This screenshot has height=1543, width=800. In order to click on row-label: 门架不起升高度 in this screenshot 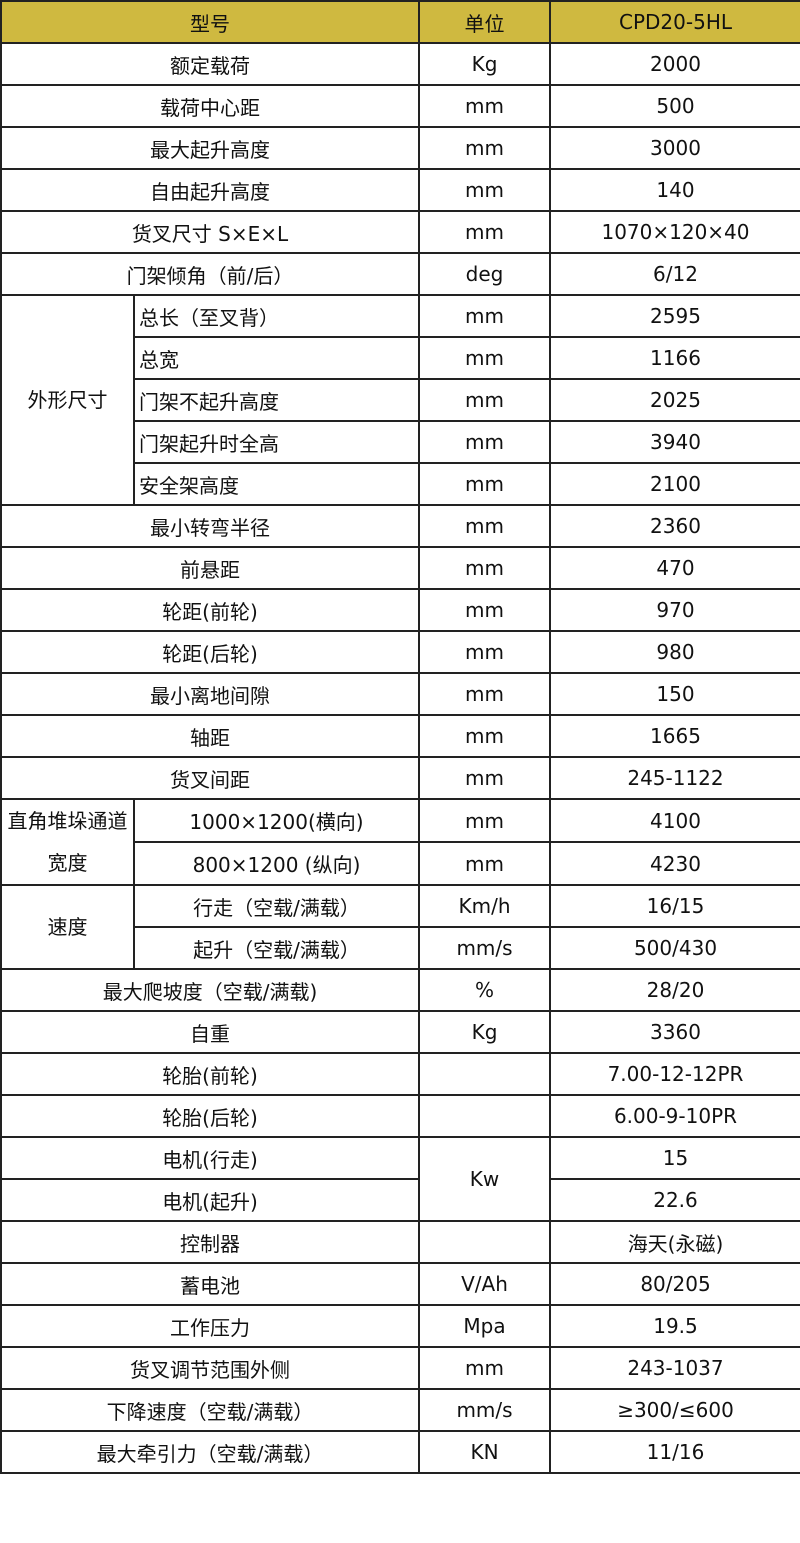, I will do `click(276, 400)`.